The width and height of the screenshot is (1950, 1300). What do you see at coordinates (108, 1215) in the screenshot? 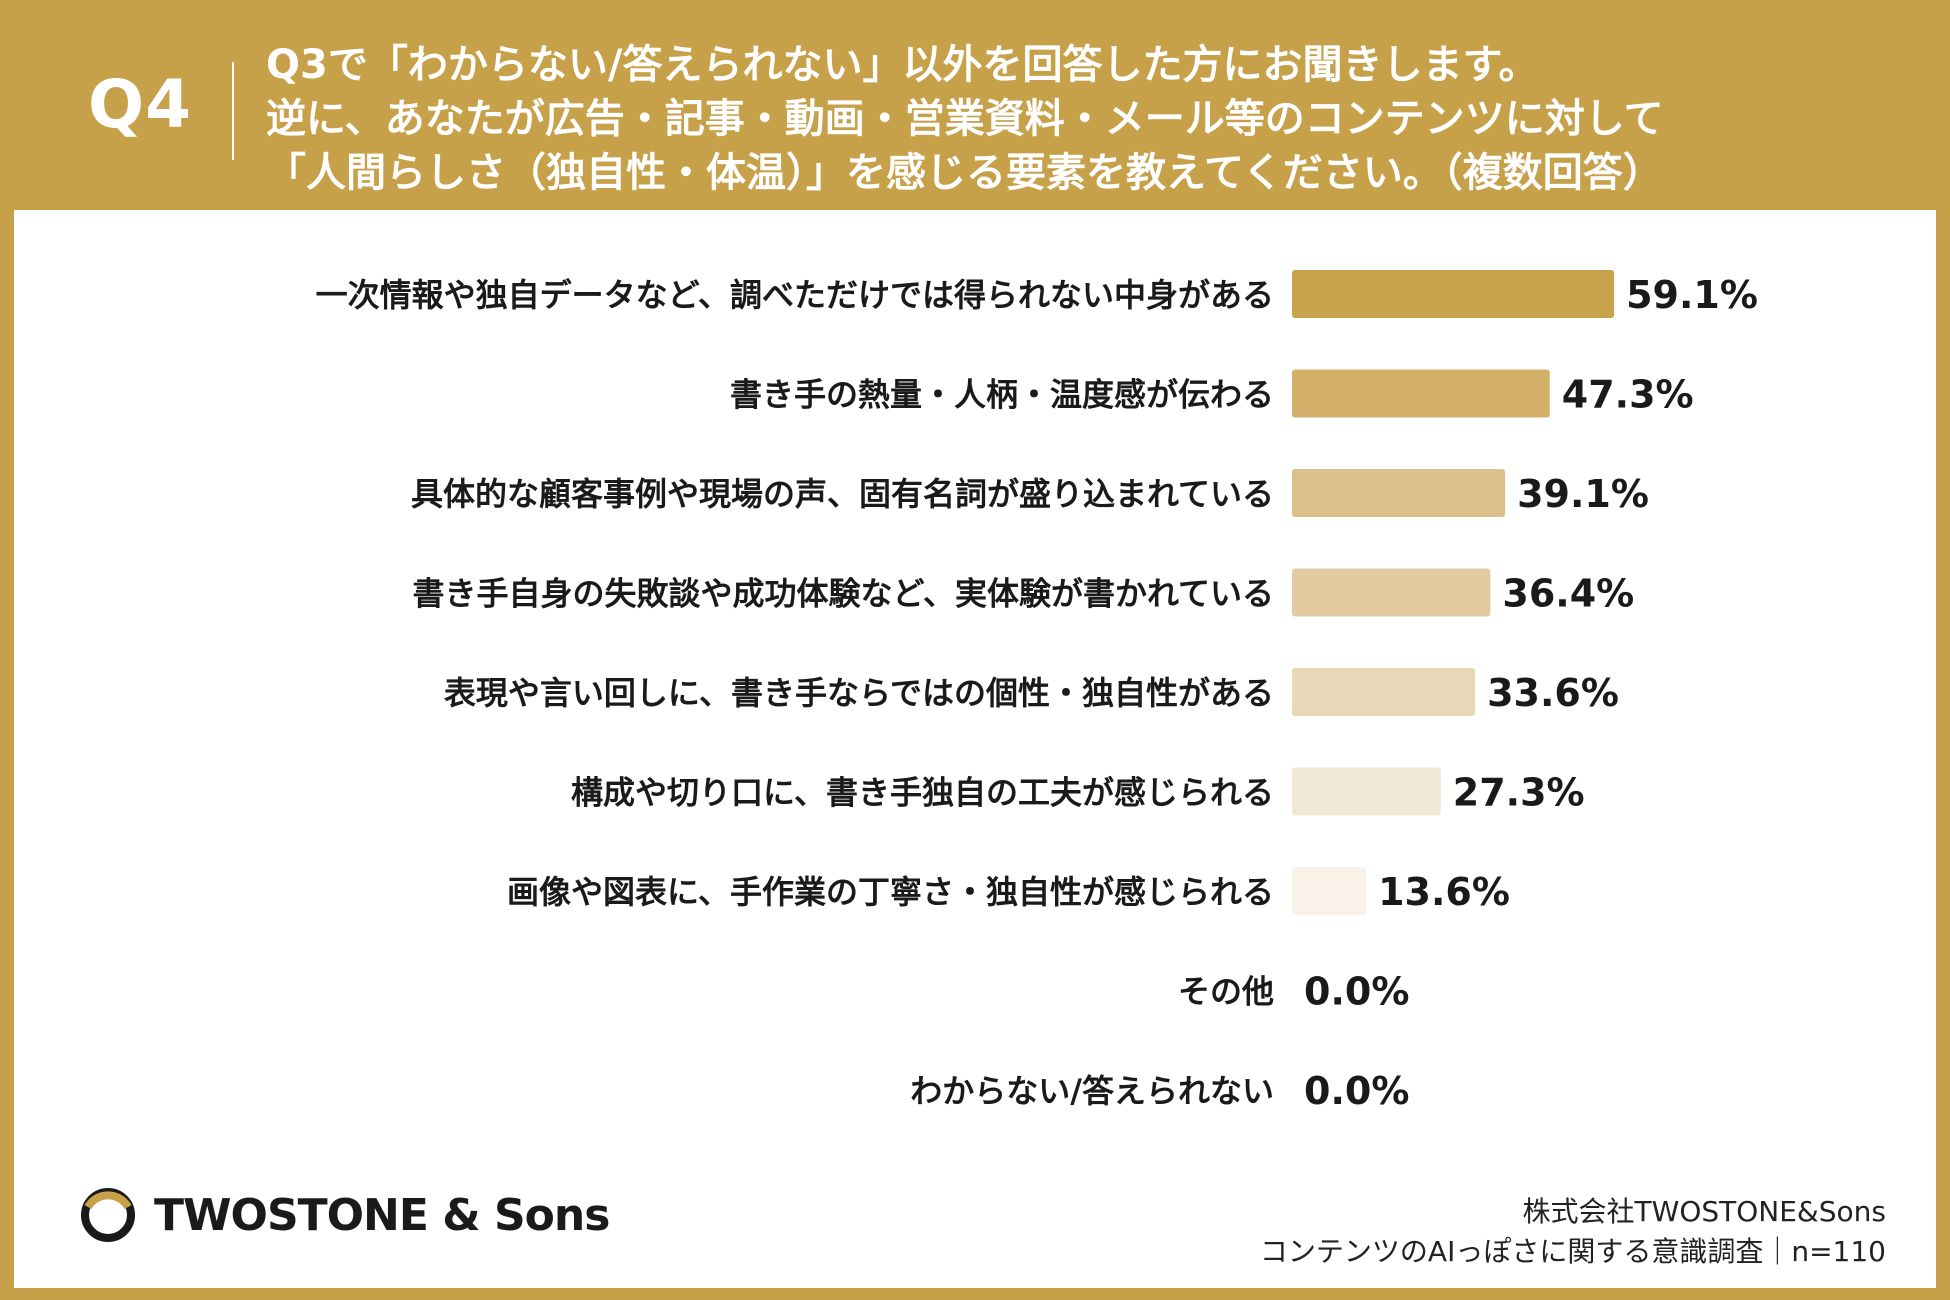
I see `logo-mark-icon` at bounding box center [108, 1215].